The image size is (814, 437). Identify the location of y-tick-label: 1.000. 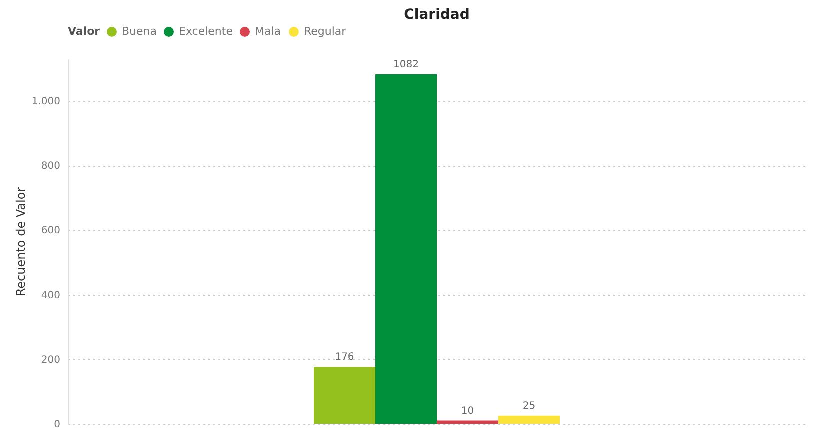
(46, 102).